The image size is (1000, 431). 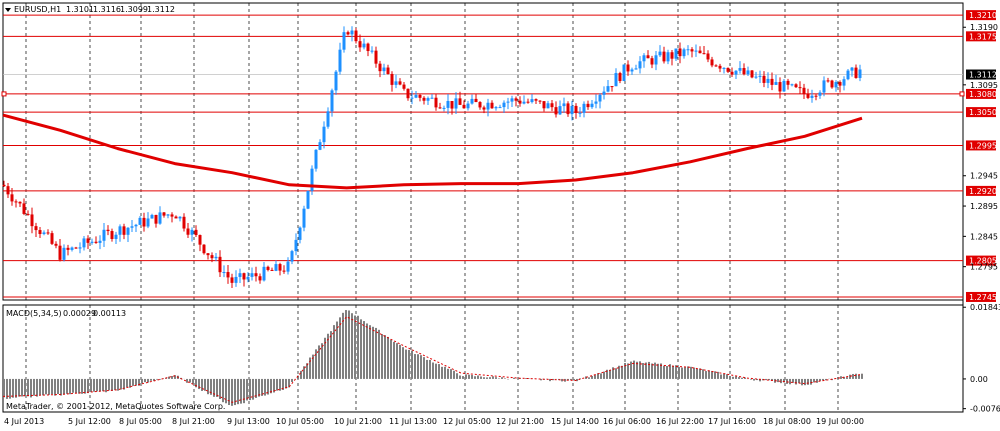 What do you see at coordinates (24, 421) in the screenshot?
I see `x-tick-label: 4 Jul 2013` at bounding box center [24, 421].